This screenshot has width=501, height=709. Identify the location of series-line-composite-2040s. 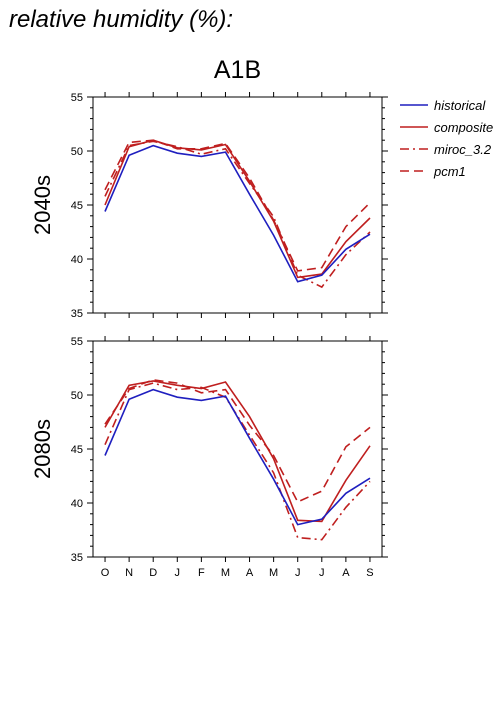
(237, 209).